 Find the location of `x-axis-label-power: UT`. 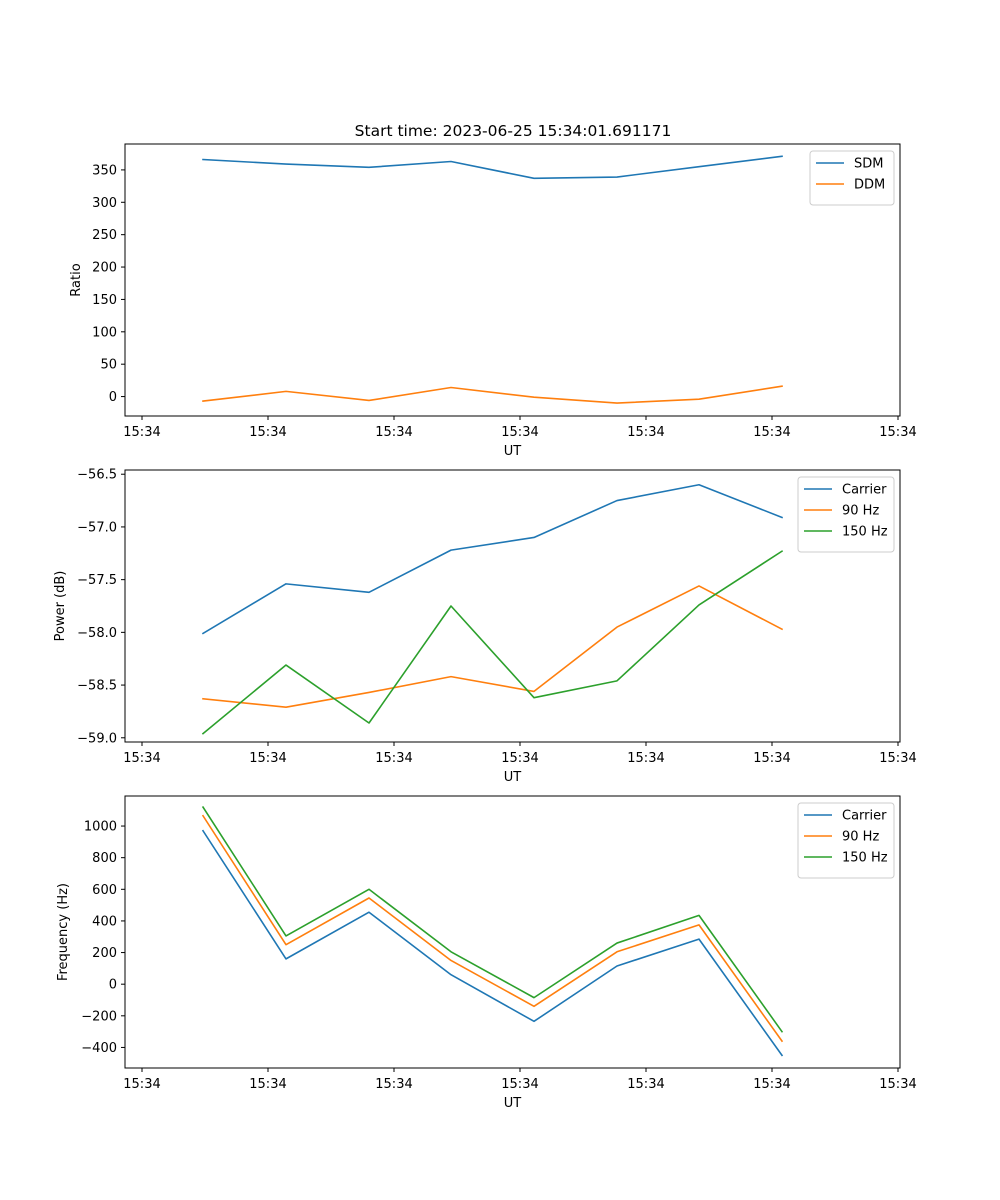

x-axis-label-power: UT is located at coordinates (513, 777).